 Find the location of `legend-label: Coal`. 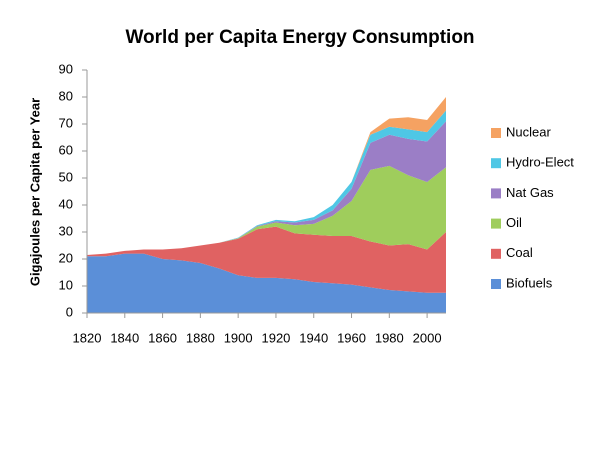

legend-label: Coal is located at coordinates (519, 252).